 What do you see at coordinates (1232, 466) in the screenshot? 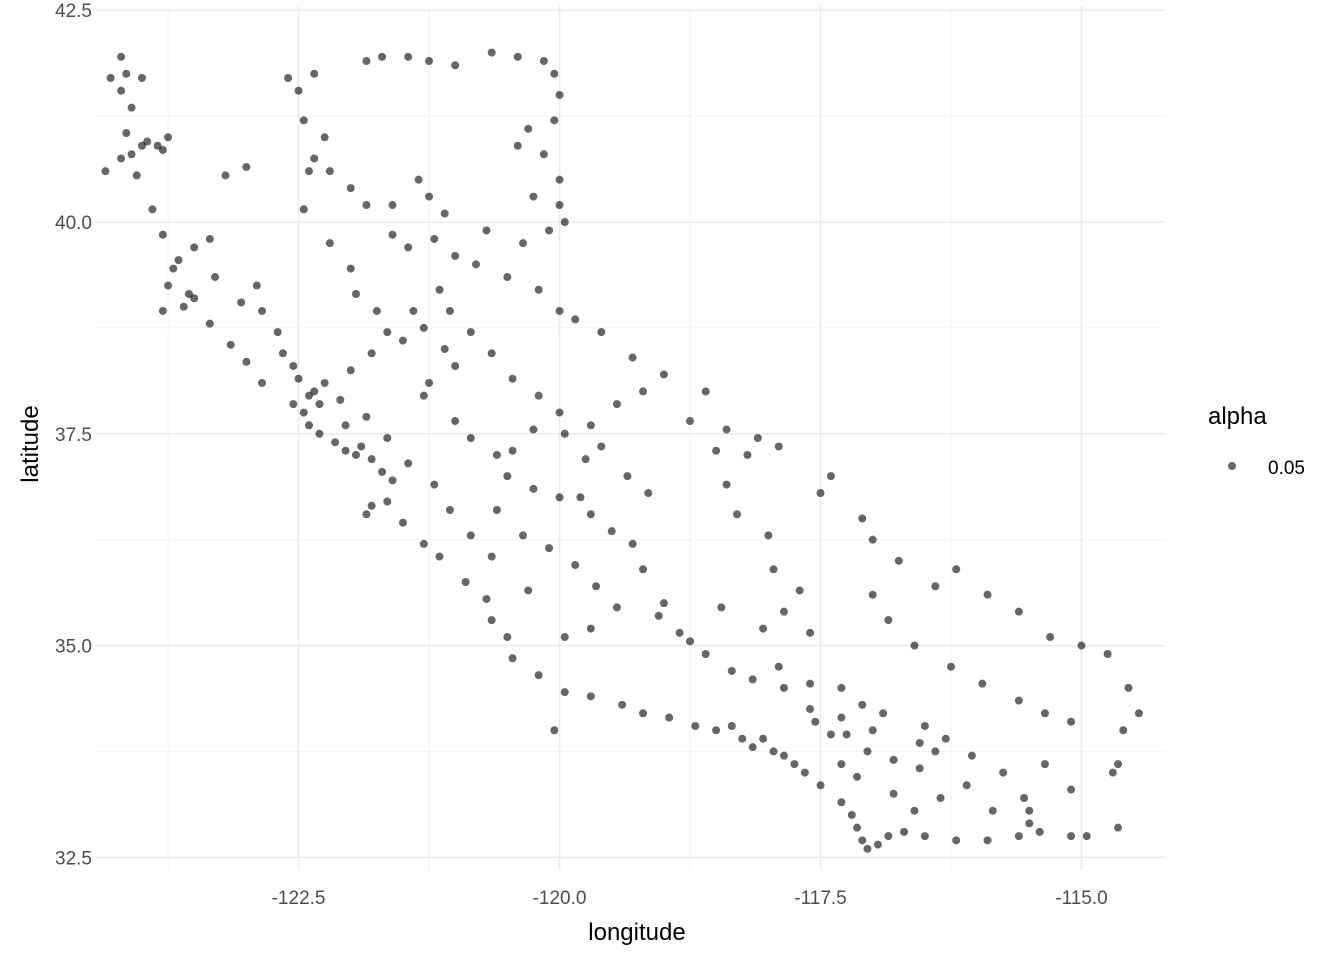
I see `legend-key-point` at bounding box center [1232, 466].